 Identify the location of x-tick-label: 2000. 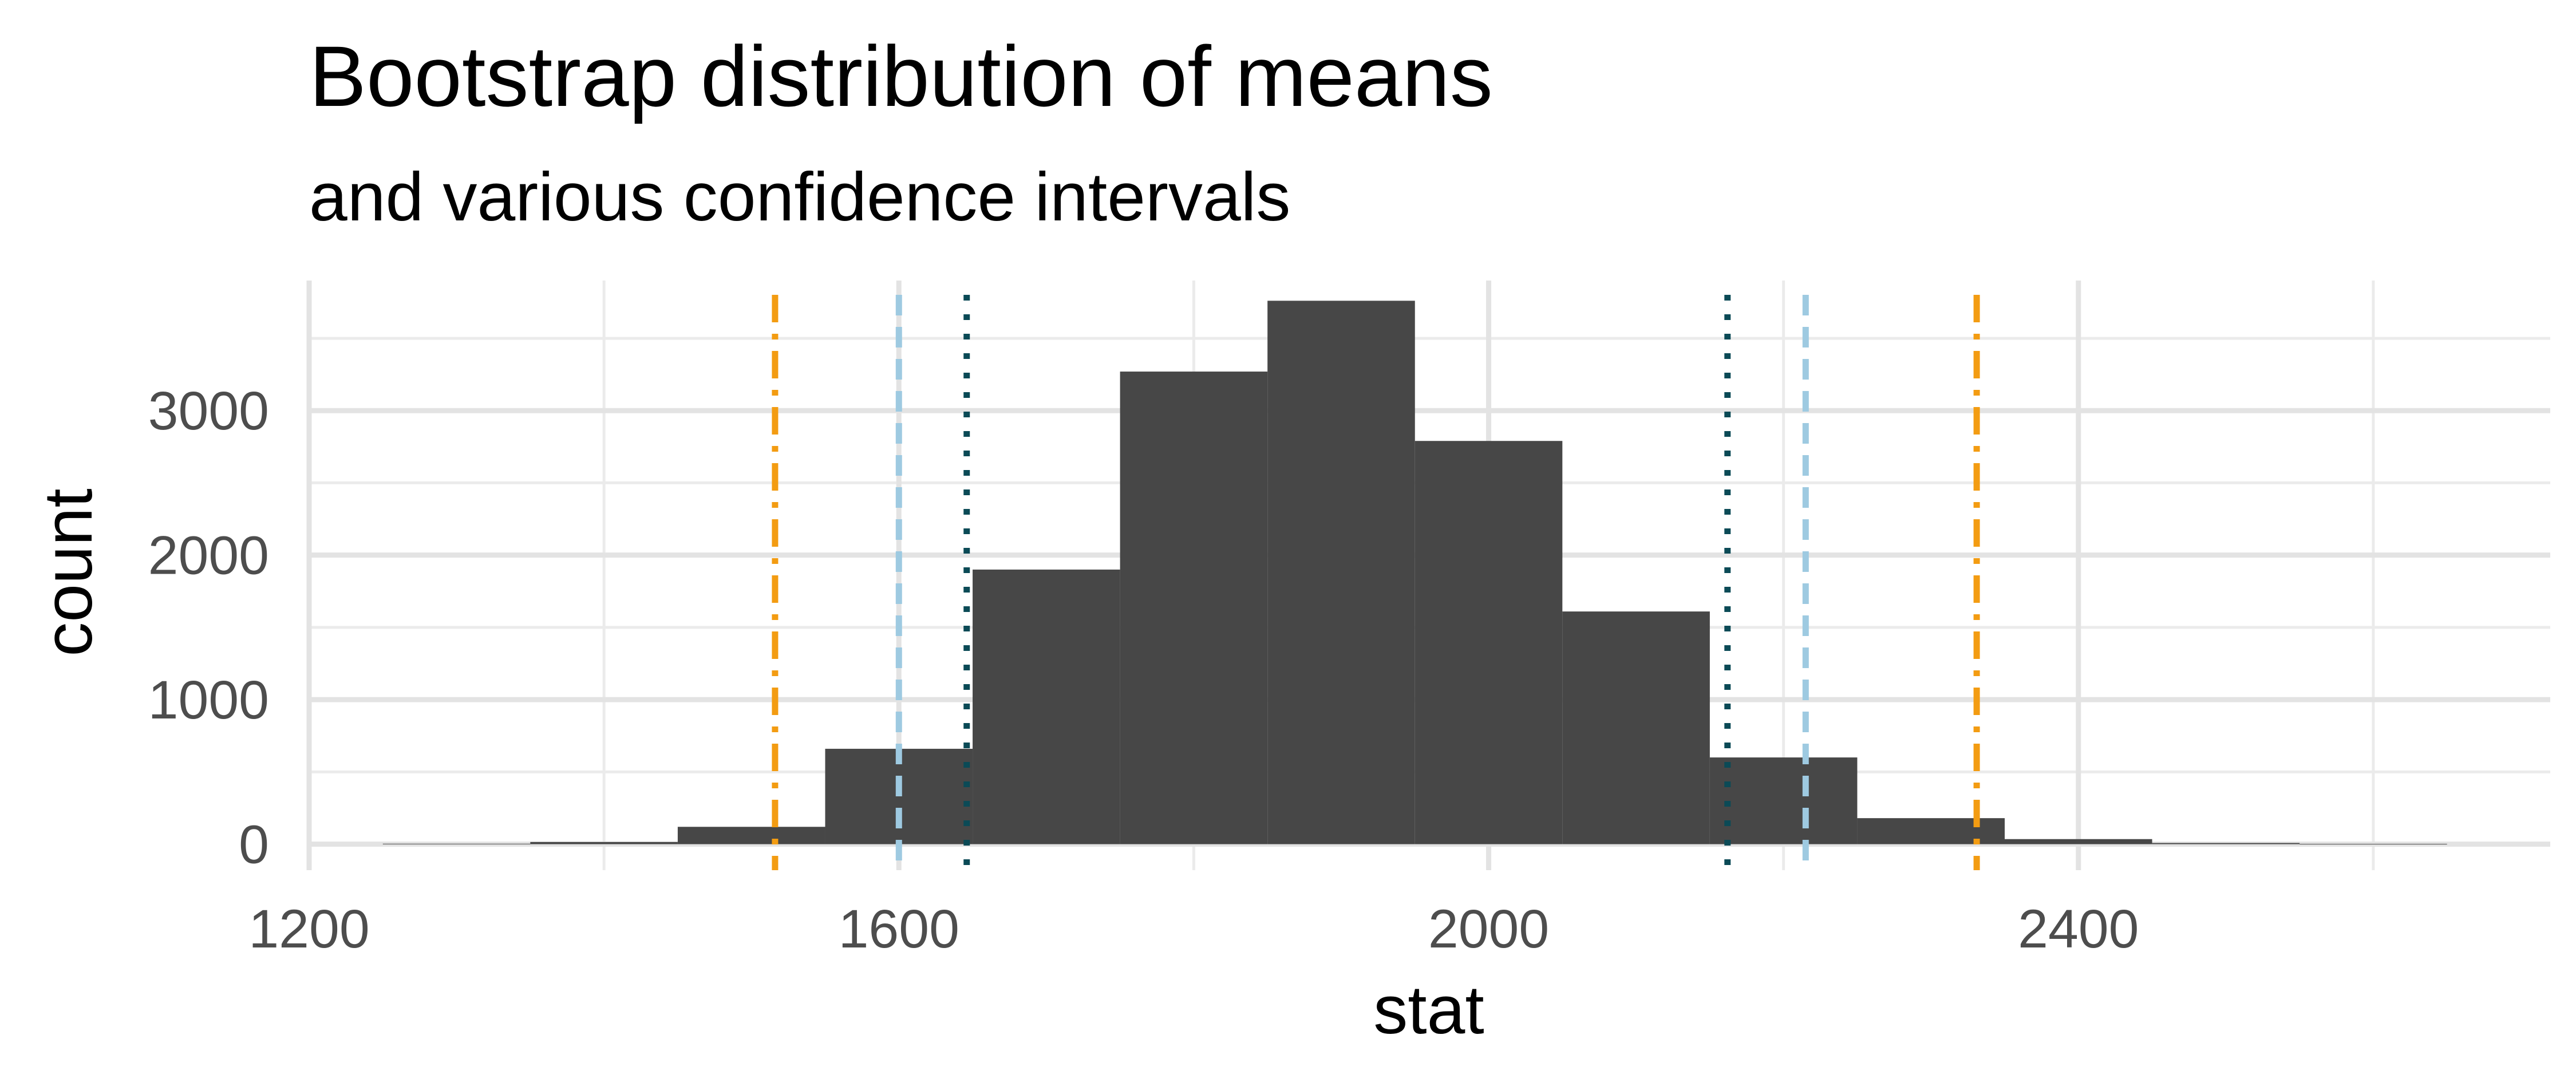
(1488, 929).